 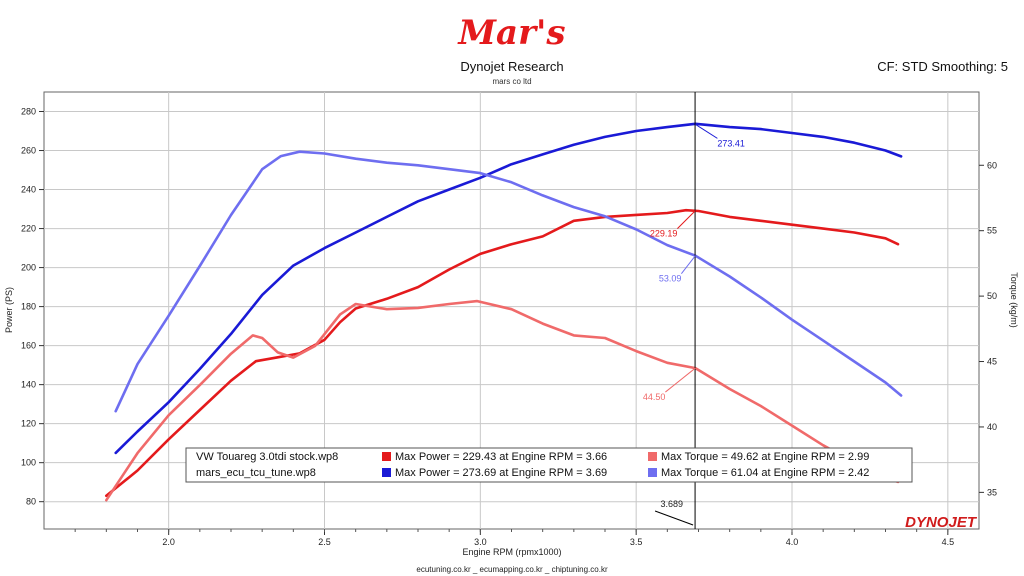 What do you see at coordinates (9, 310) in the screenshot?
I see `y-axis-title: Power (PS)` at bounding box center [9, 310].